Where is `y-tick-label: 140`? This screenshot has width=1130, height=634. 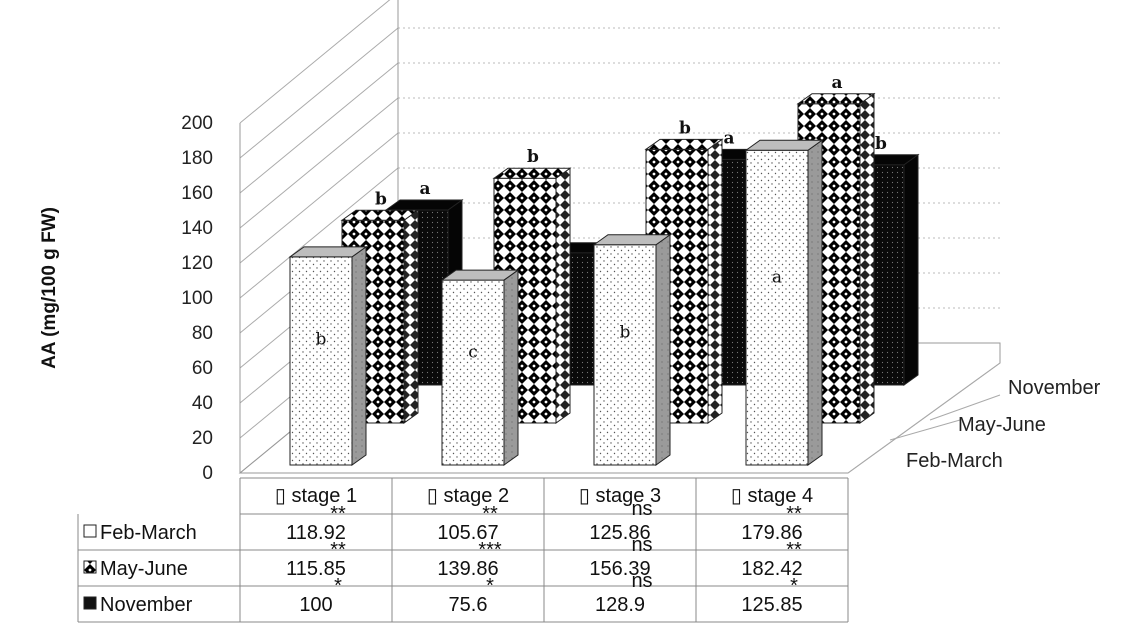 y-tick-label: 140 is located at coordinates (197, 228).